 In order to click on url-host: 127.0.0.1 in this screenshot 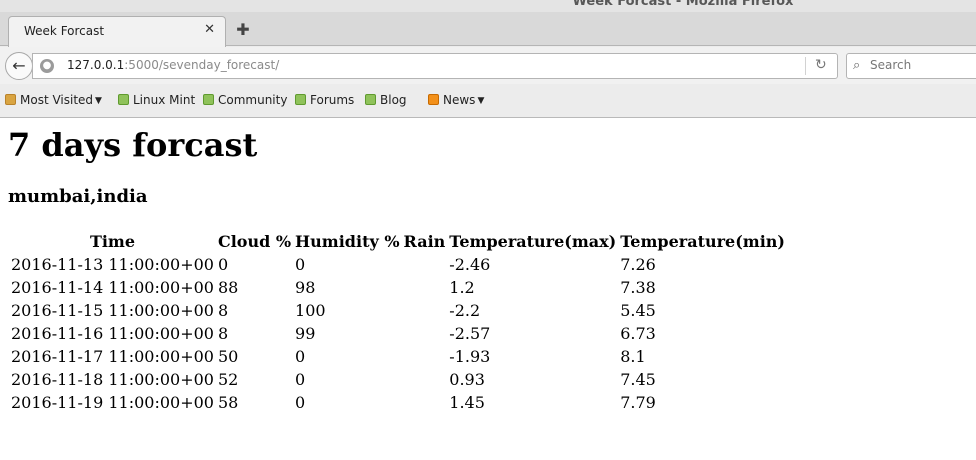, I will do `click(96, 65)`.